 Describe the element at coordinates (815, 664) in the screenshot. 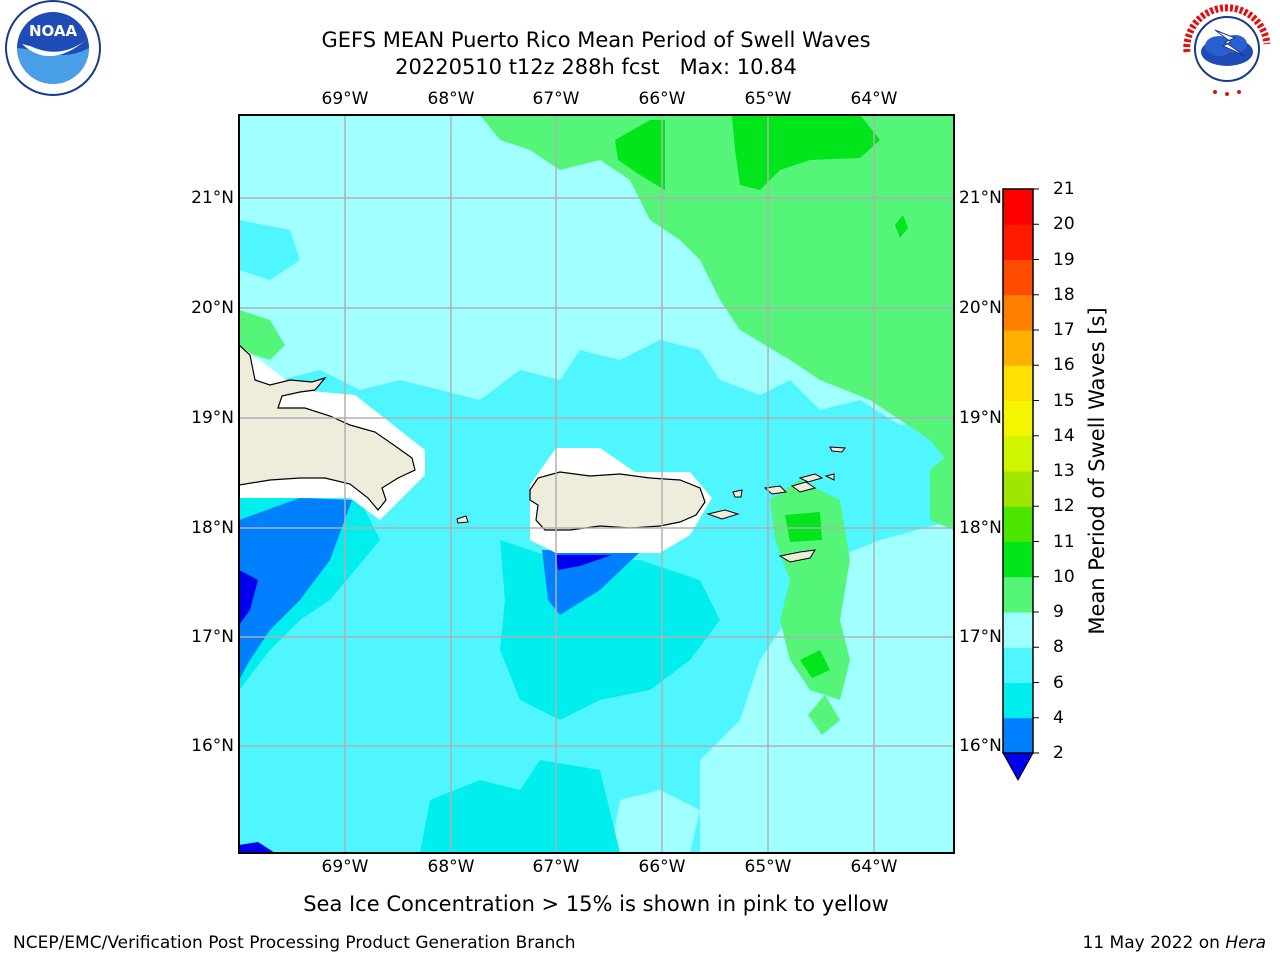

I see `contour-10-11-d` at that location.